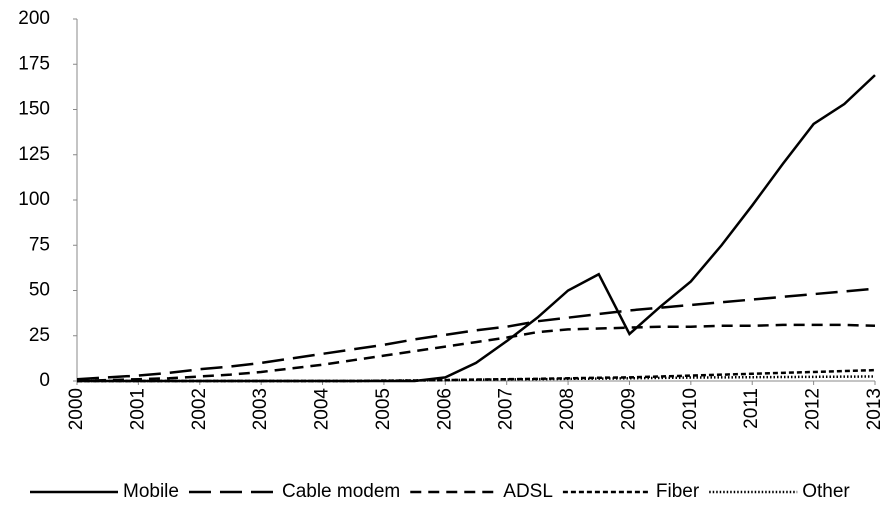 The width and height of the screenshot is (886, 508). What do you see at coordinates (383, 409) in the screenshot?
I see `x-tick-label: 2005` at bounding box center [383, 409].